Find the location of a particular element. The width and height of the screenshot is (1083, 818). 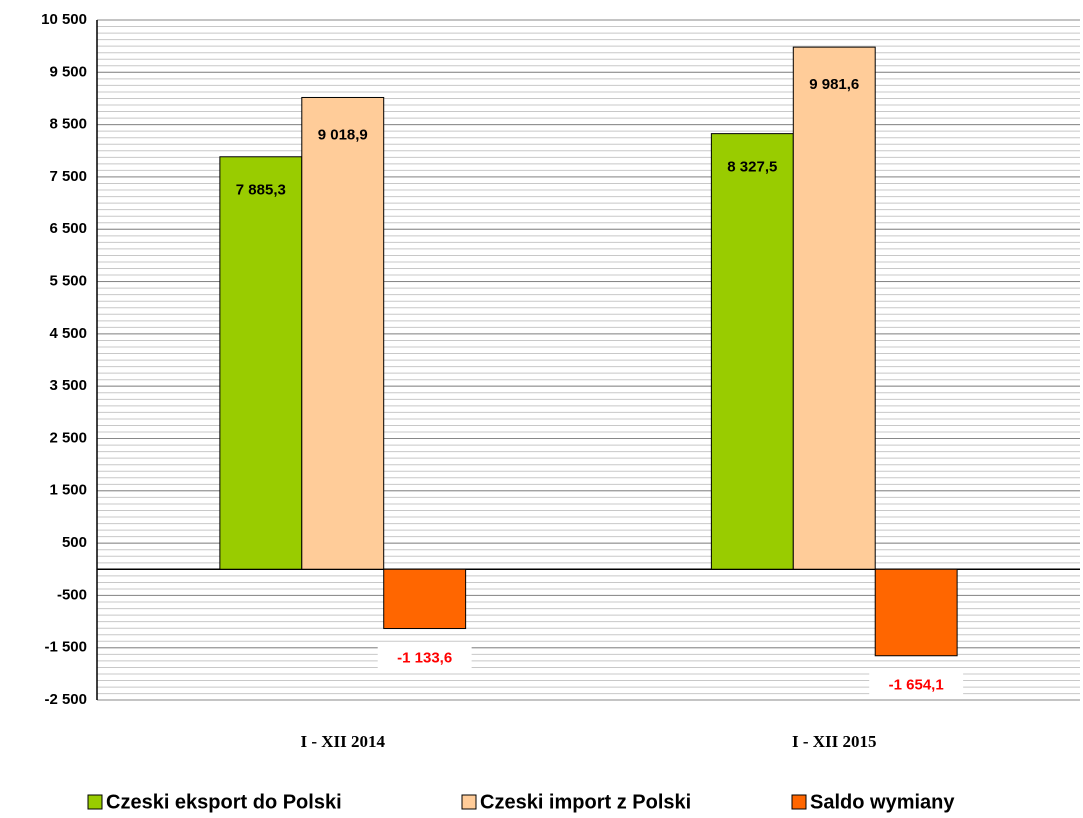

data-label: -1 654,1 is located at coordinates (916, 685).